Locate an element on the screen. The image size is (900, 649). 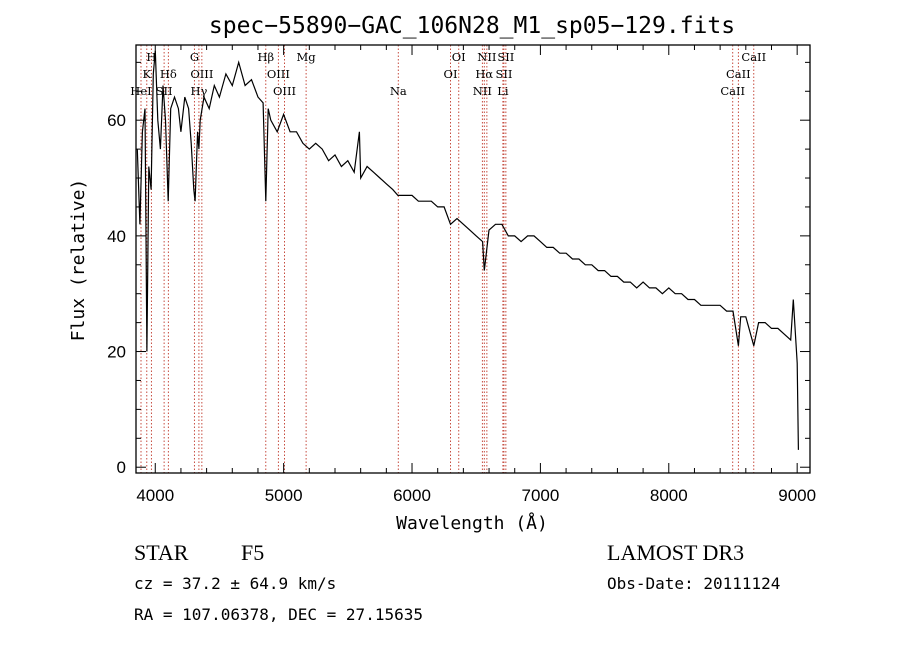
line-label: Na is located at coordinates (398, 91).